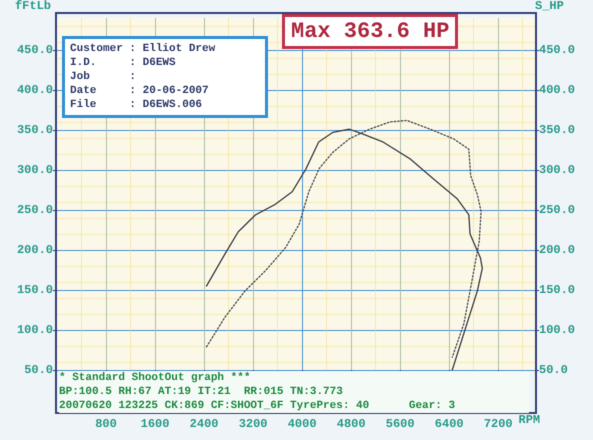  Describe the element at coordinates (34, 130) in the screenshot. I see `y-tick-label: 350.0` at that location.